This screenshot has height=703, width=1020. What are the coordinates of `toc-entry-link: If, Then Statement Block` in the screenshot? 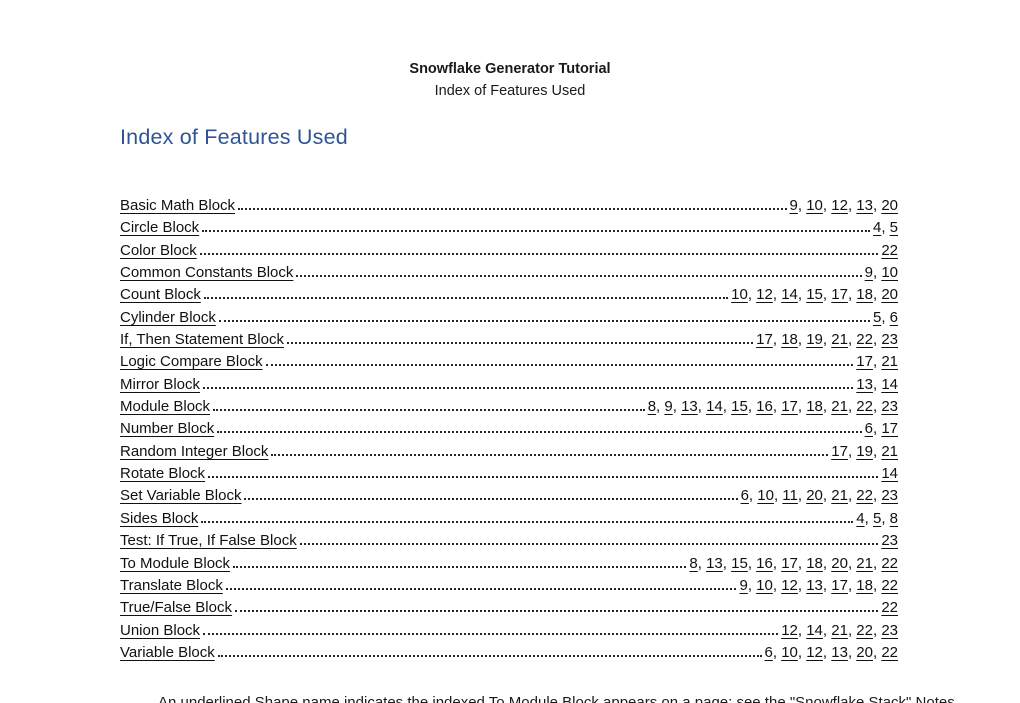 It's located at (202, 340).